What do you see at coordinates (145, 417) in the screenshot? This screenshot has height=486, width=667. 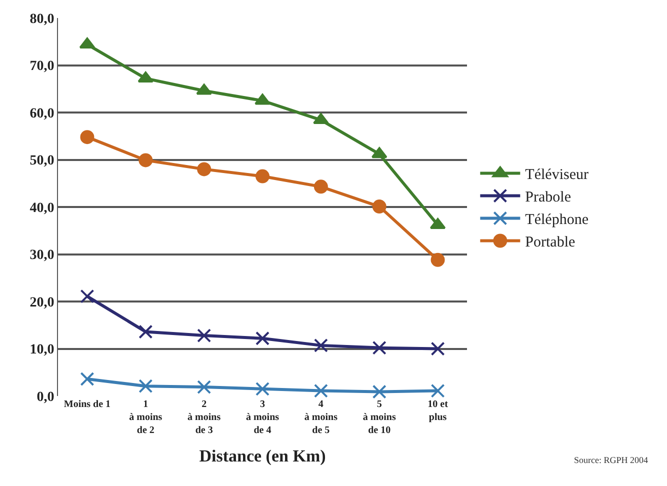 I see `x-tick-label: 1 à moins de 2` at bounding box center [145, 417].